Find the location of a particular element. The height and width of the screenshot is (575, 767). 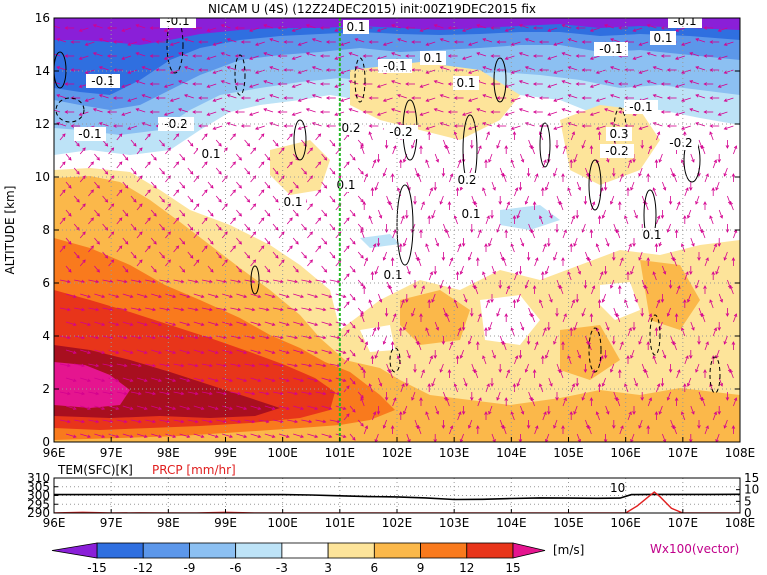

sub-y-tick-label-right: 15 is located at coordinates (751, 478).